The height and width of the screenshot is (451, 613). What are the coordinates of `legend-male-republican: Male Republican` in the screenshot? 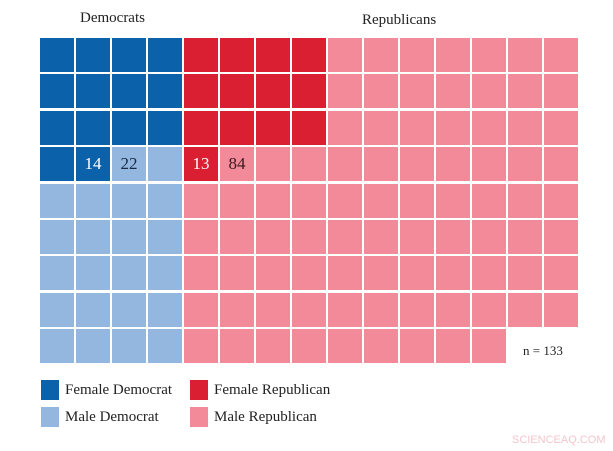 It's located at (253, 417).